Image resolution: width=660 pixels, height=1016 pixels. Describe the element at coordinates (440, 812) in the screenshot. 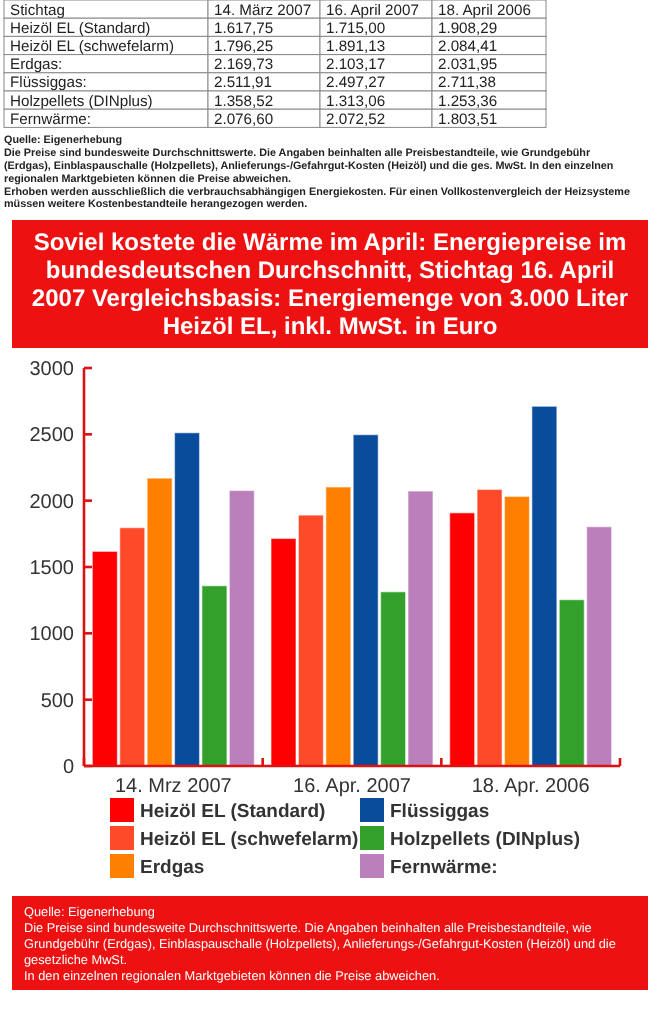

I see `legend-label: Flüssiggas` at that location.